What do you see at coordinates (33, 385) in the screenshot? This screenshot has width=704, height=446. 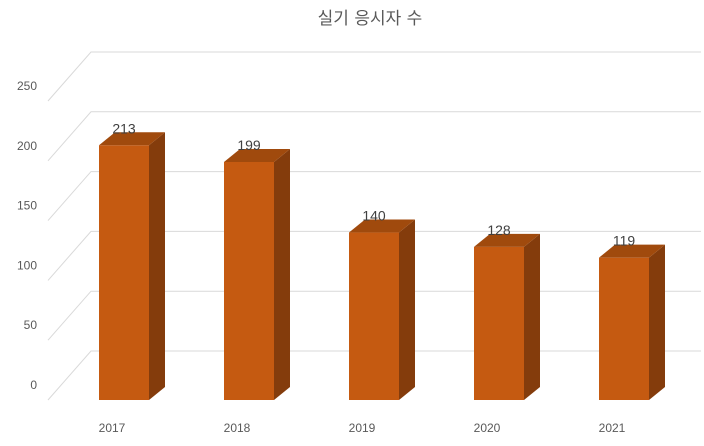 I see `y-tick-label: 0` at bounding box center [33, 385].